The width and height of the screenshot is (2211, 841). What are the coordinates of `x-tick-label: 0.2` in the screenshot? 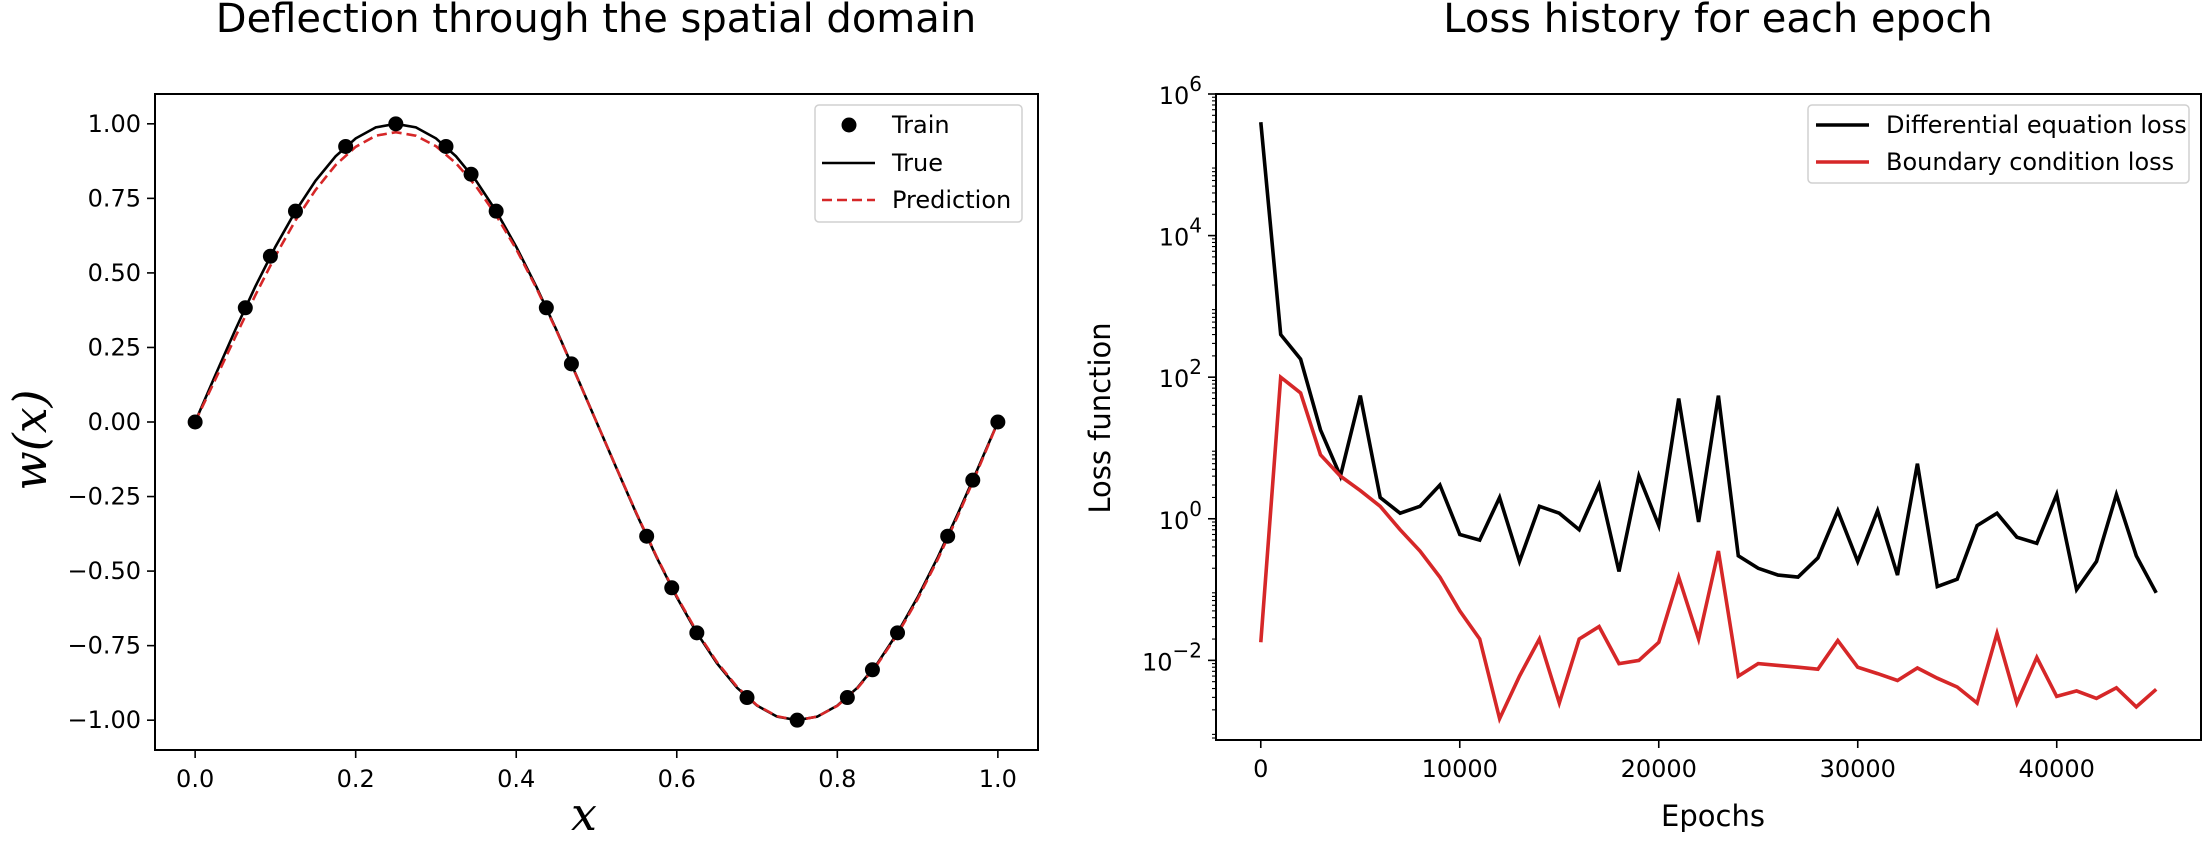 It's located at (356, 779).